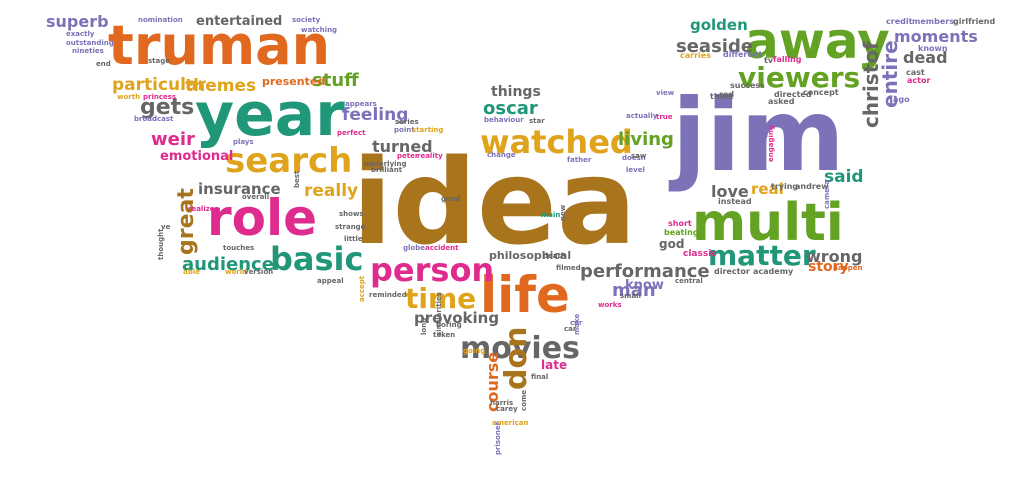 The height and width of the screenshot is (504, 1023). I want to click on word-oscar: oscar, so click(510, 108).